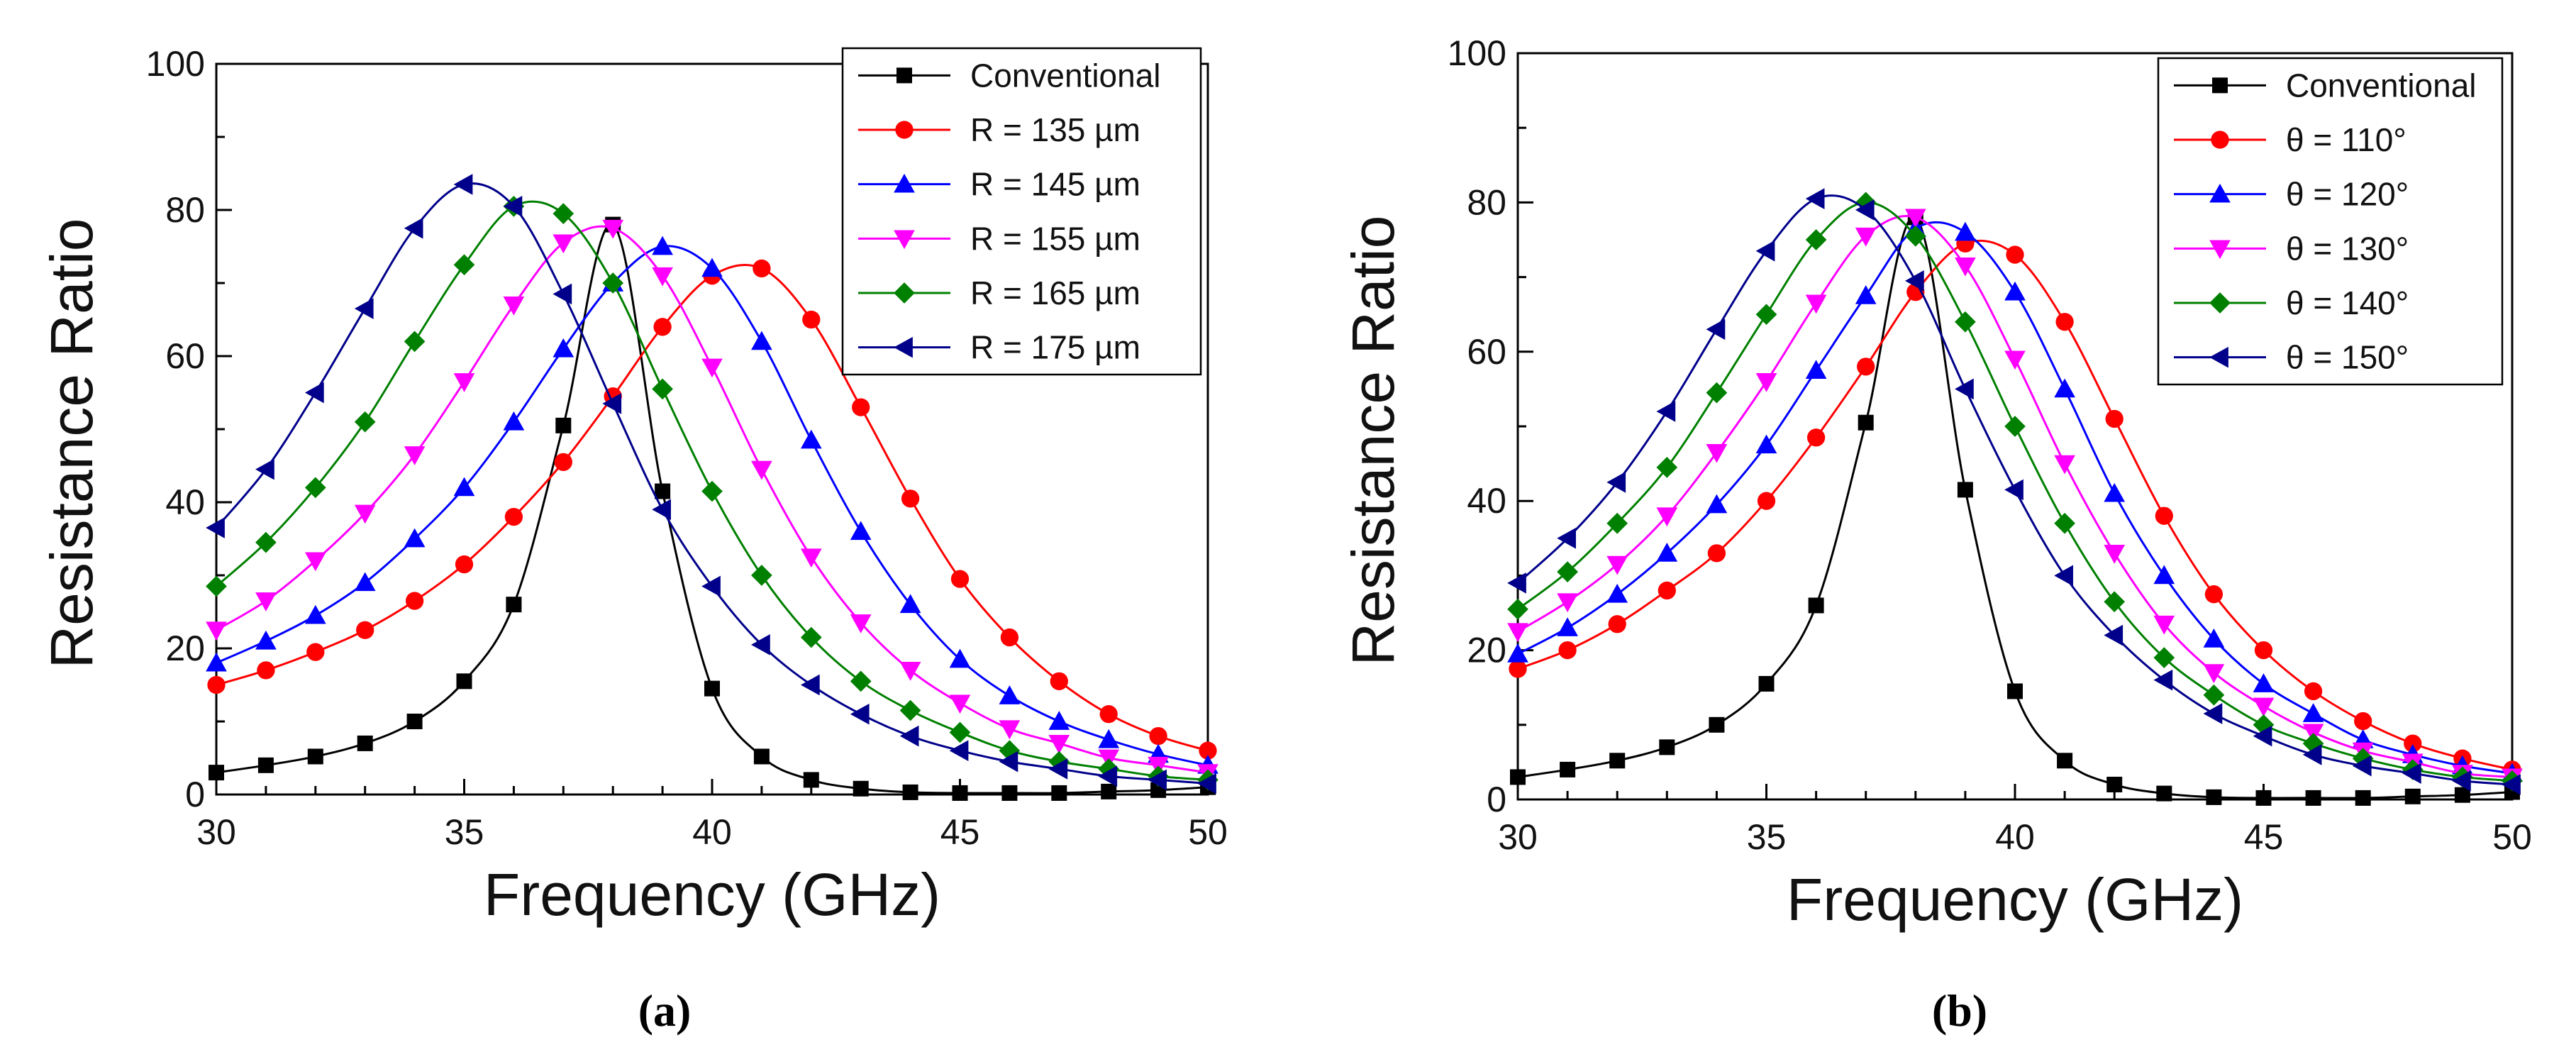 Image resolution: width=2576 pixels, height=1052 pixels. What do you see at coordinates (999, 184) in the screenshot?
I see `legend-item: R = 145 µm` at bounding box center [999, 184].